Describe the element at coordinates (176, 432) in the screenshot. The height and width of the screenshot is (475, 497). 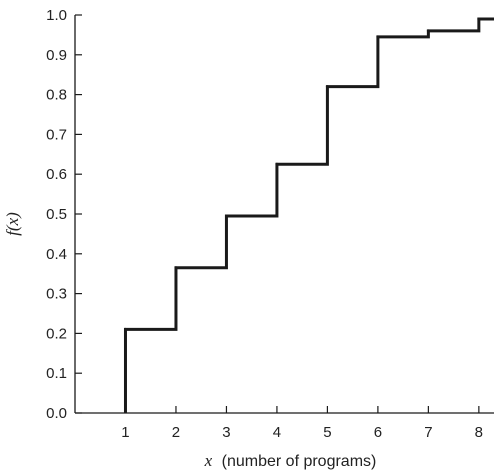
I see `x-tick-label: 2` at that location.